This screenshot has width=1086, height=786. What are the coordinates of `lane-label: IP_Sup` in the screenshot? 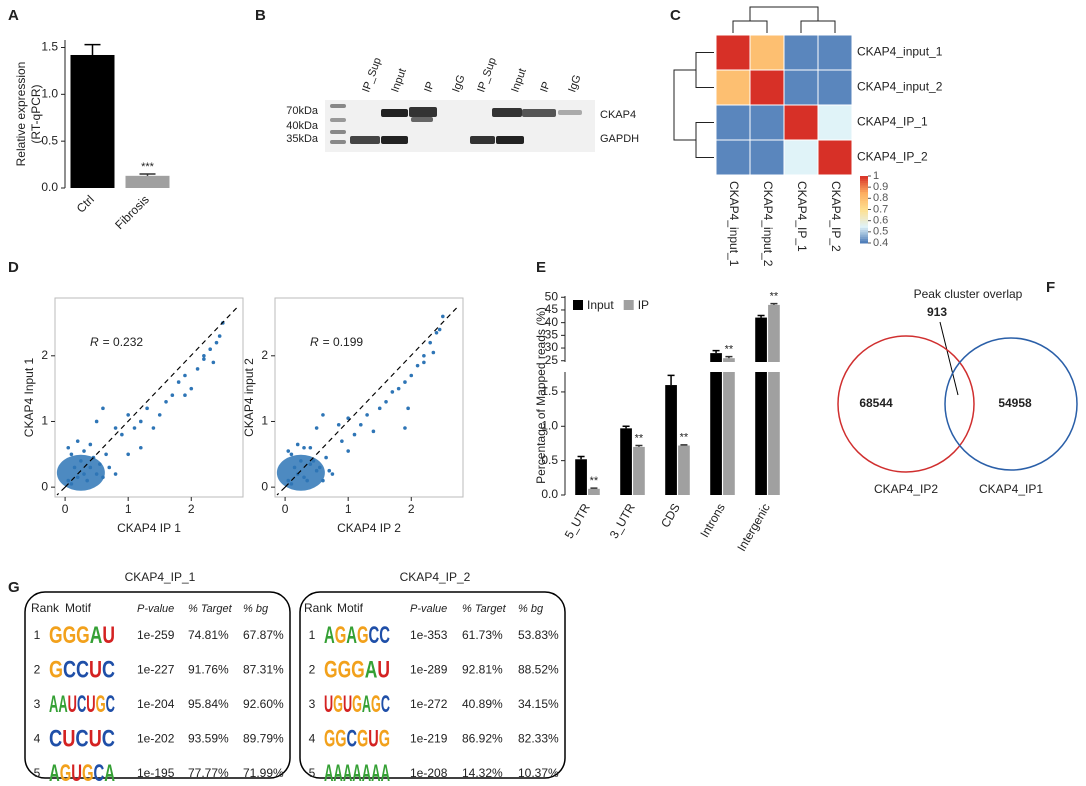 It's located at (487, 75).